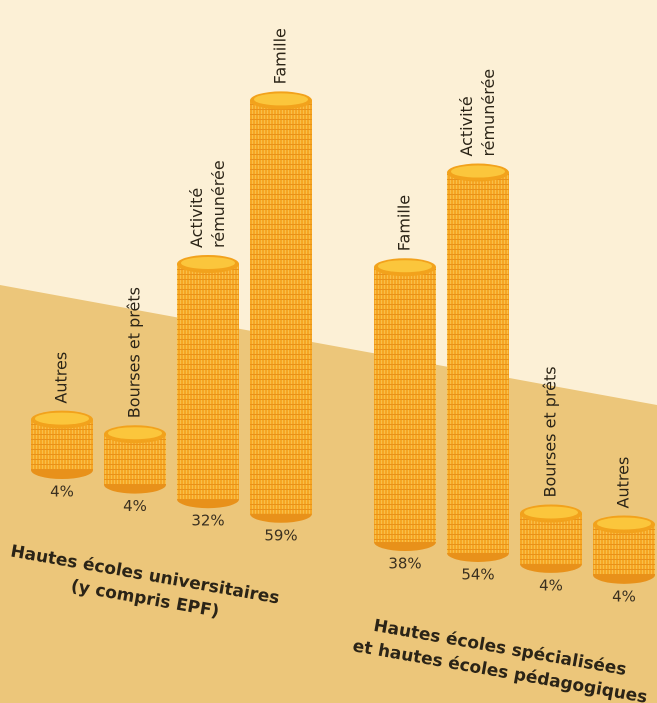  Describe the element at coordinates (280, 535) in the screenshot. I see `value-label: 59%` at that location.